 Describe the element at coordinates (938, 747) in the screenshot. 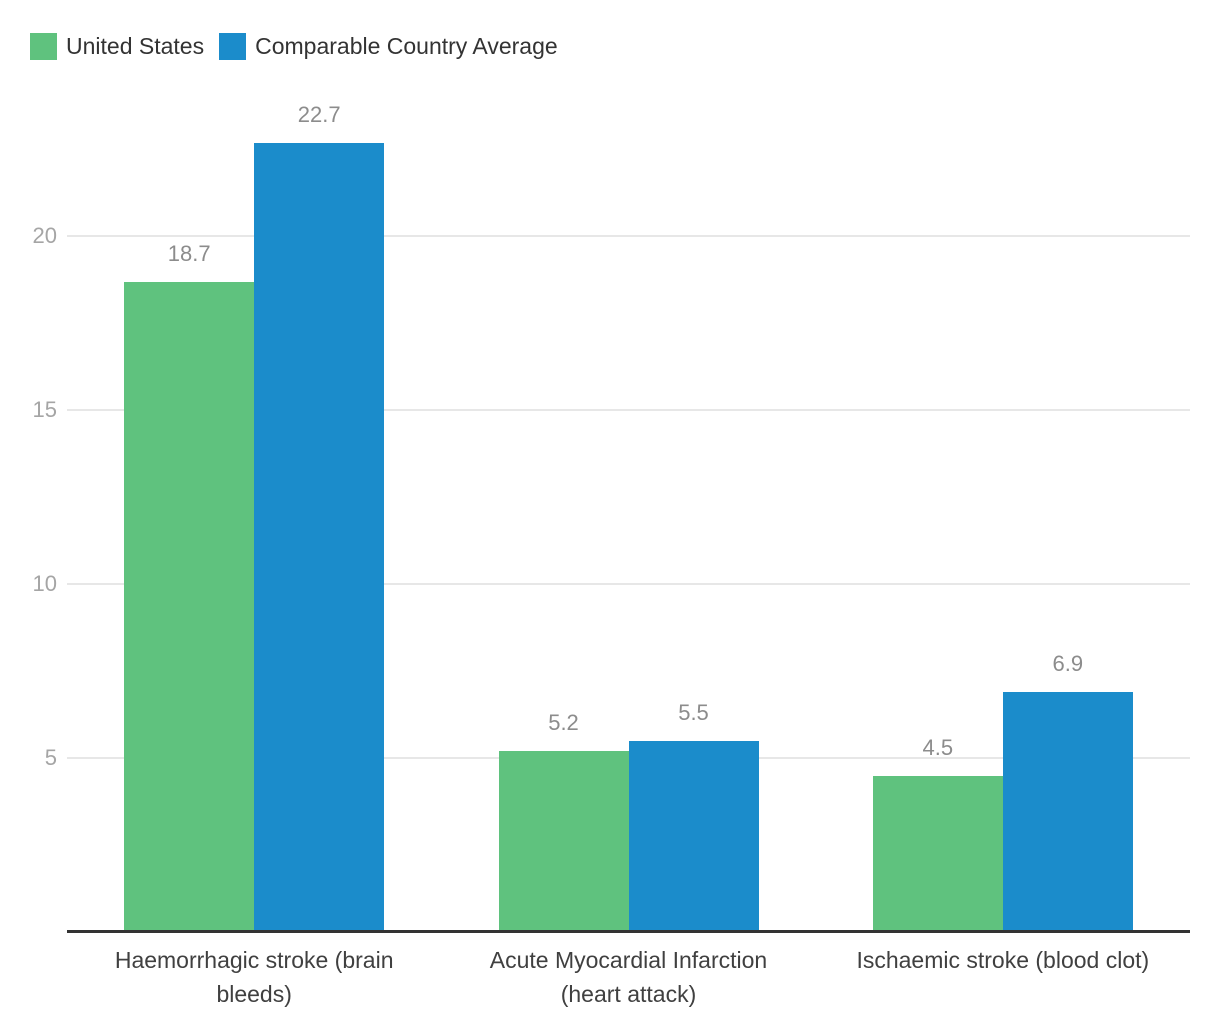

I see `bar-value-label: 4.5` at that location.